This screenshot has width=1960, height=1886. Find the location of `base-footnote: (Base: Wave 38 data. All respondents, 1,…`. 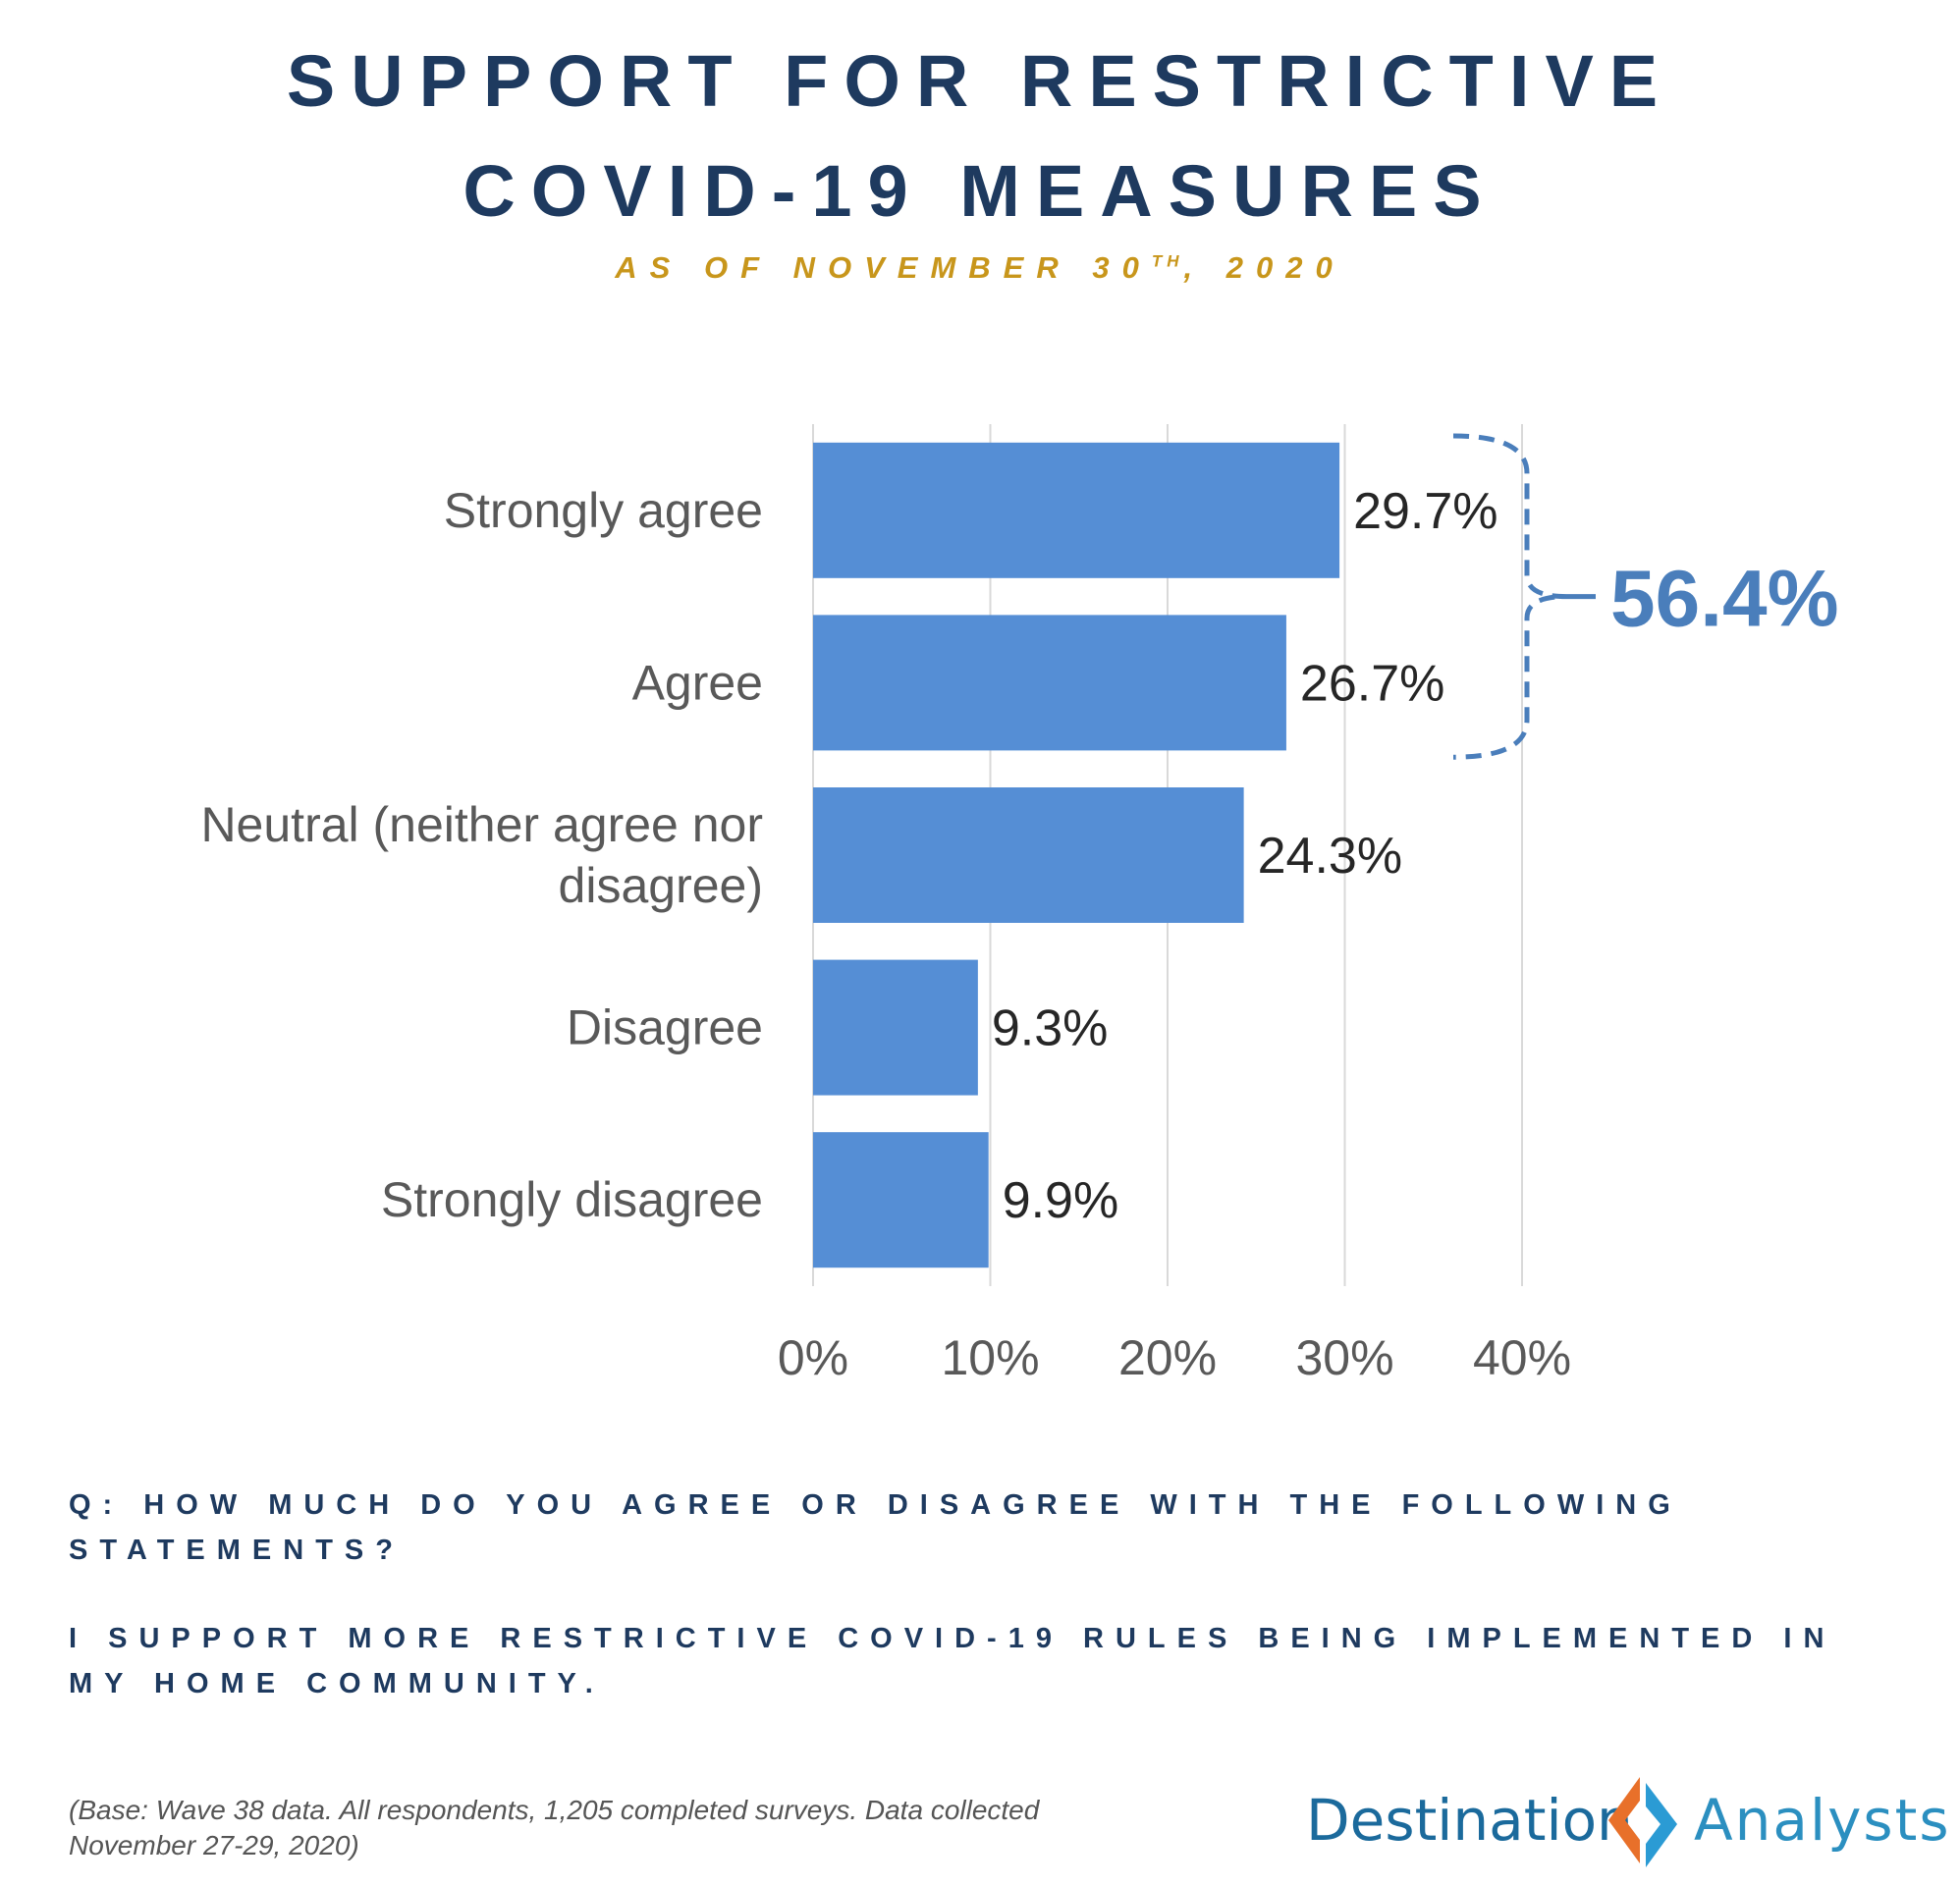

base-footnote: (Base: Wave 38 data. All respondents, 1,… is located at coordinates (554, 1827).